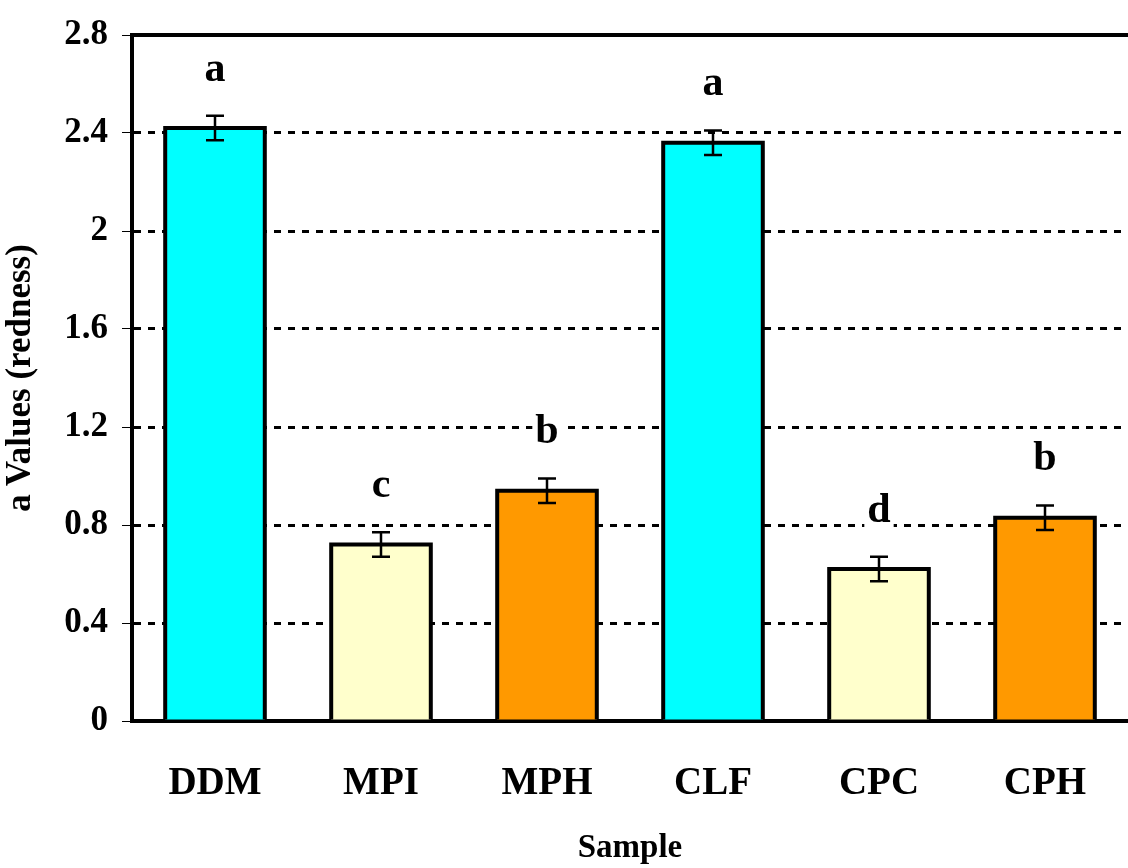  I want to click on y-tick-label: 1.2, so click(86, 425).